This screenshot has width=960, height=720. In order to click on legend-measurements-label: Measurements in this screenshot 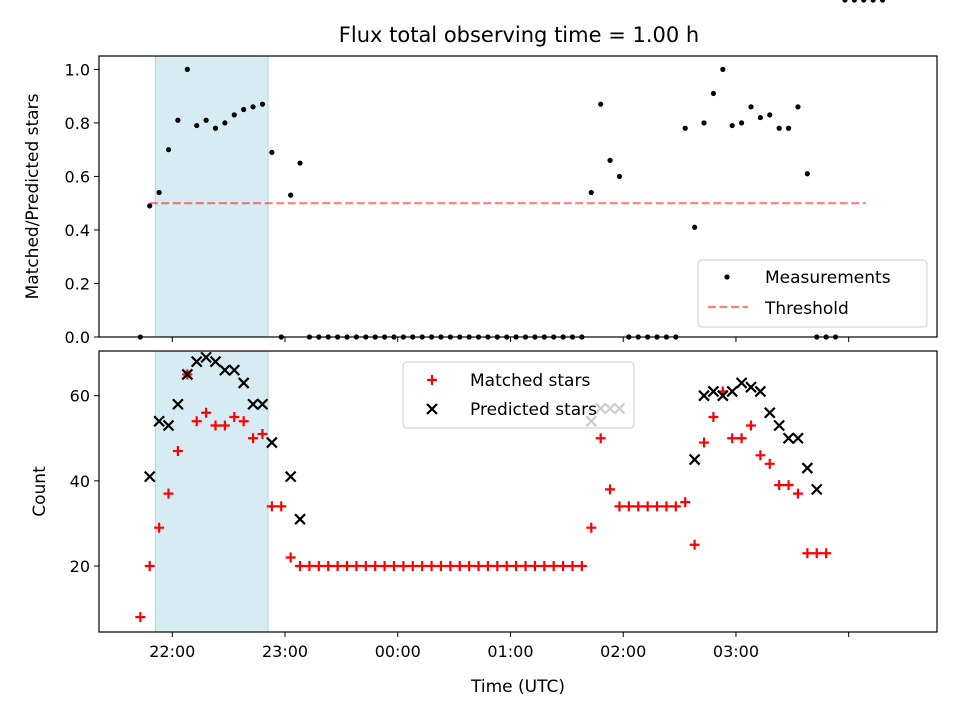, I will do `click(828, 278)`.